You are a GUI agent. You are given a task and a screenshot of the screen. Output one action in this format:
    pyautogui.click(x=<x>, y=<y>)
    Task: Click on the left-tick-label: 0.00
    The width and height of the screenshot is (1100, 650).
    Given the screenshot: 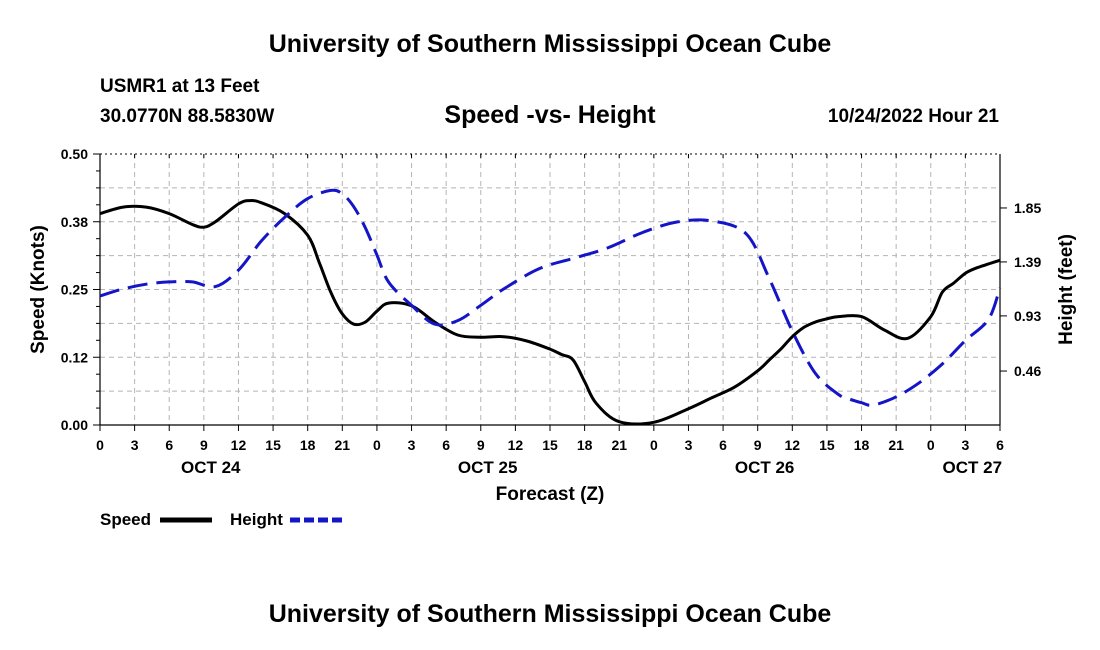 What is the action you would take?
    pyautogui.click(x=74, y=425)
    